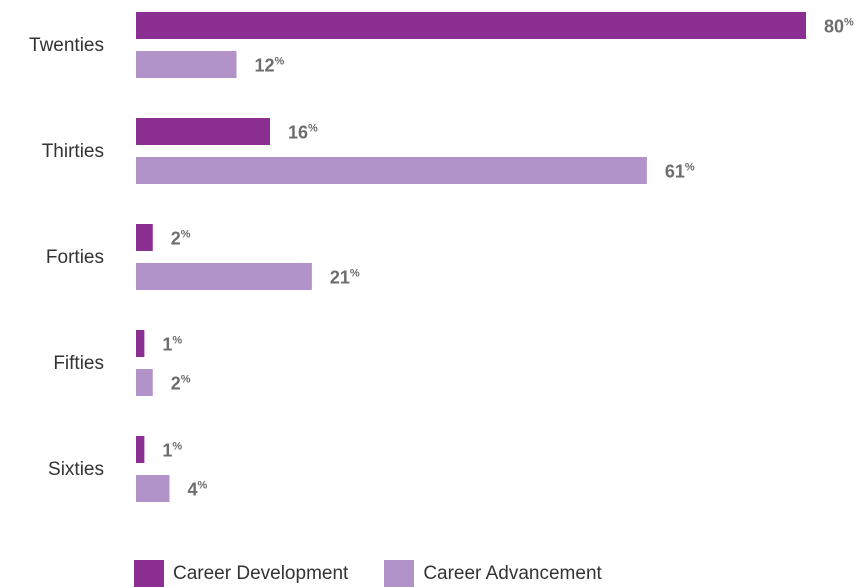 Image resolution: width=863 pixels, height=587 pixels. Describe the element at coordinates (172, 451) in the screenshot. I see `data-label-career-development-sixties: 1%` at that location.